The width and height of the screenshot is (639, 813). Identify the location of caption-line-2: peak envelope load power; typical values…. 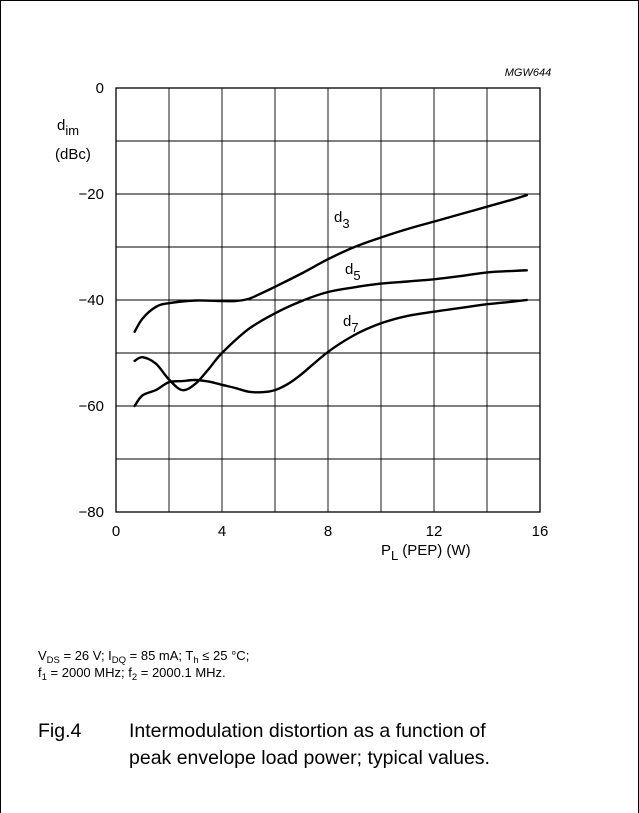
(309, 758).